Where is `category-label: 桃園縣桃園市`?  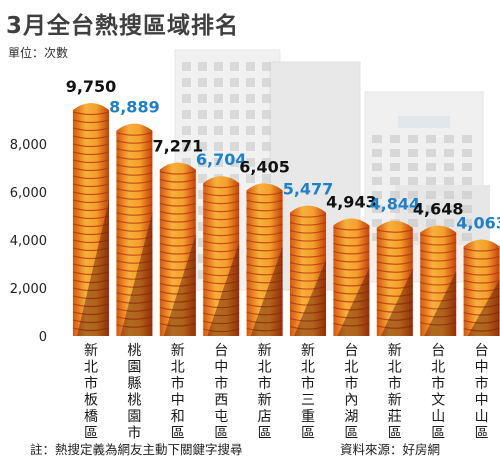 category-label: 桃園縣桃園市 is located at coordinates (134, 392).